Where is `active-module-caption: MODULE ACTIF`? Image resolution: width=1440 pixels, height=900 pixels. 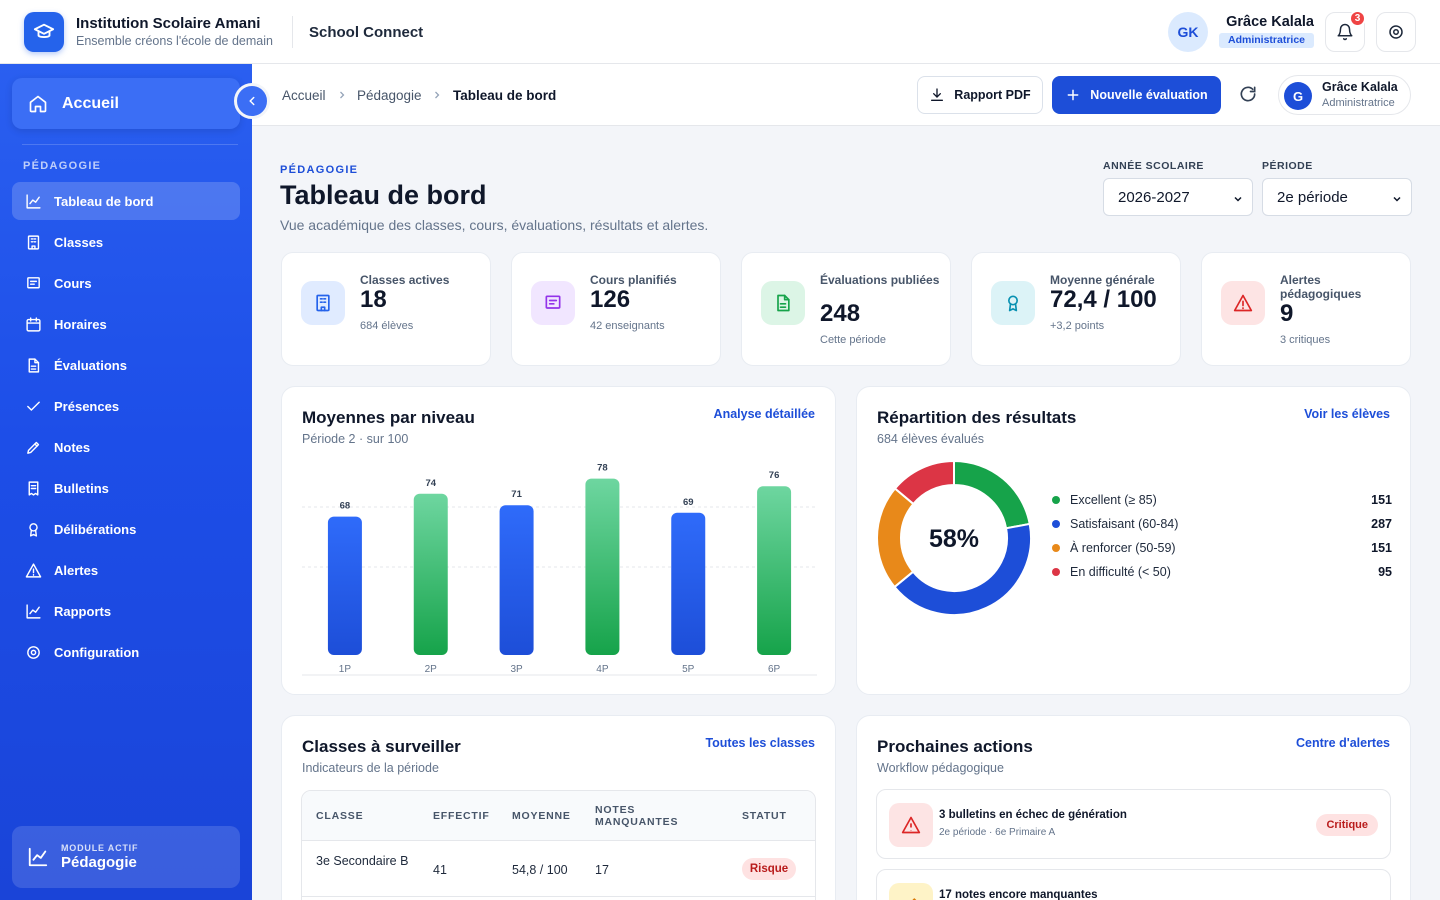 active-module-caption: MODULE ACTIF is located at coordinates (100, 848).